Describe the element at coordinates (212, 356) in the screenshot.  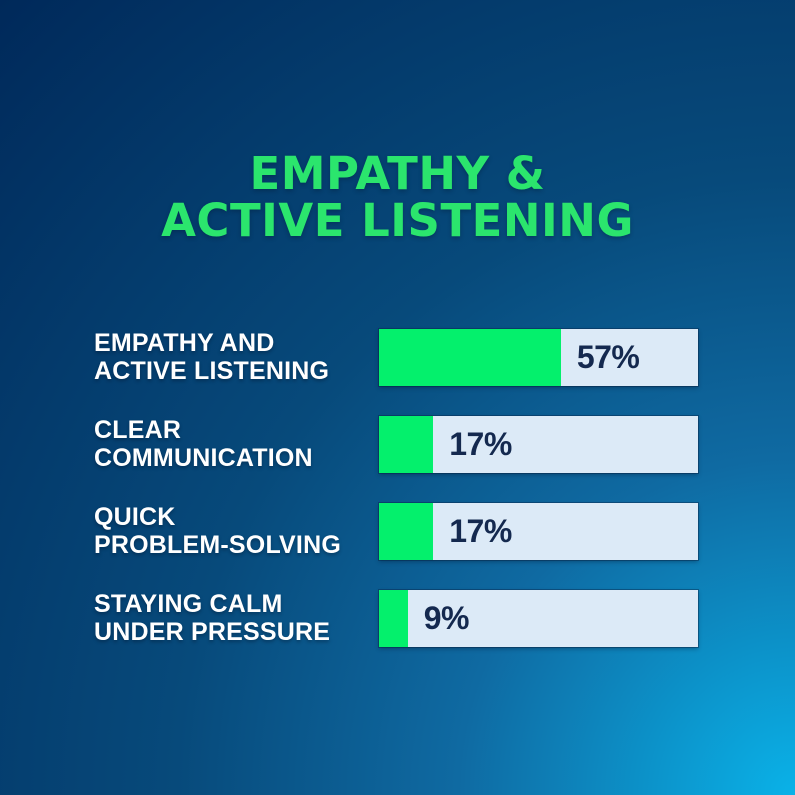
I see `bar-label: EMPATHY AND ACTIVE LISTENING` at that location.